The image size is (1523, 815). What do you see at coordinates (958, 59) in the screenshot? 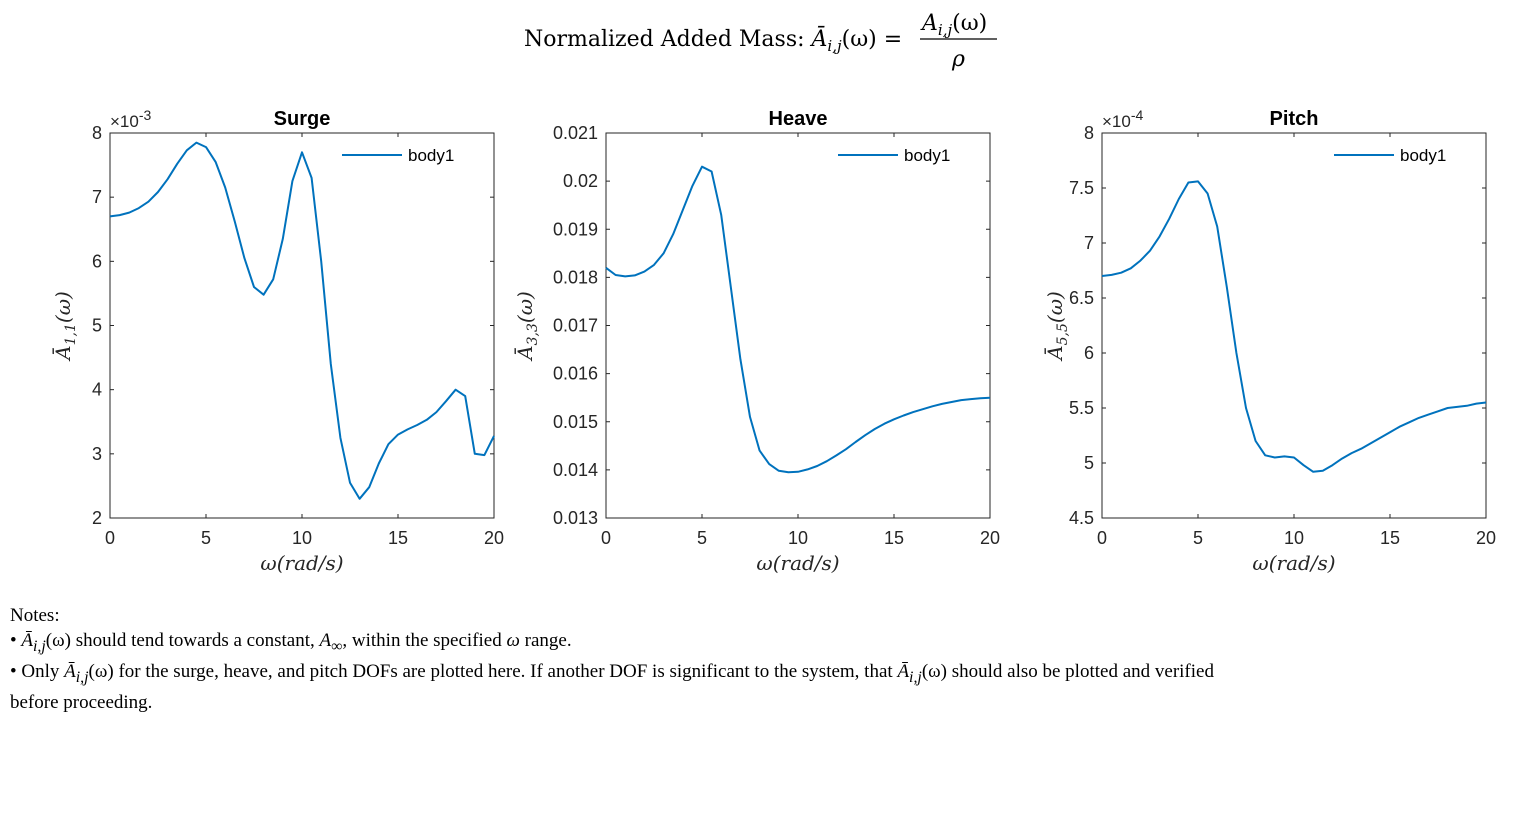
I see `title-den: ρ` at bounding box center [958, 59].